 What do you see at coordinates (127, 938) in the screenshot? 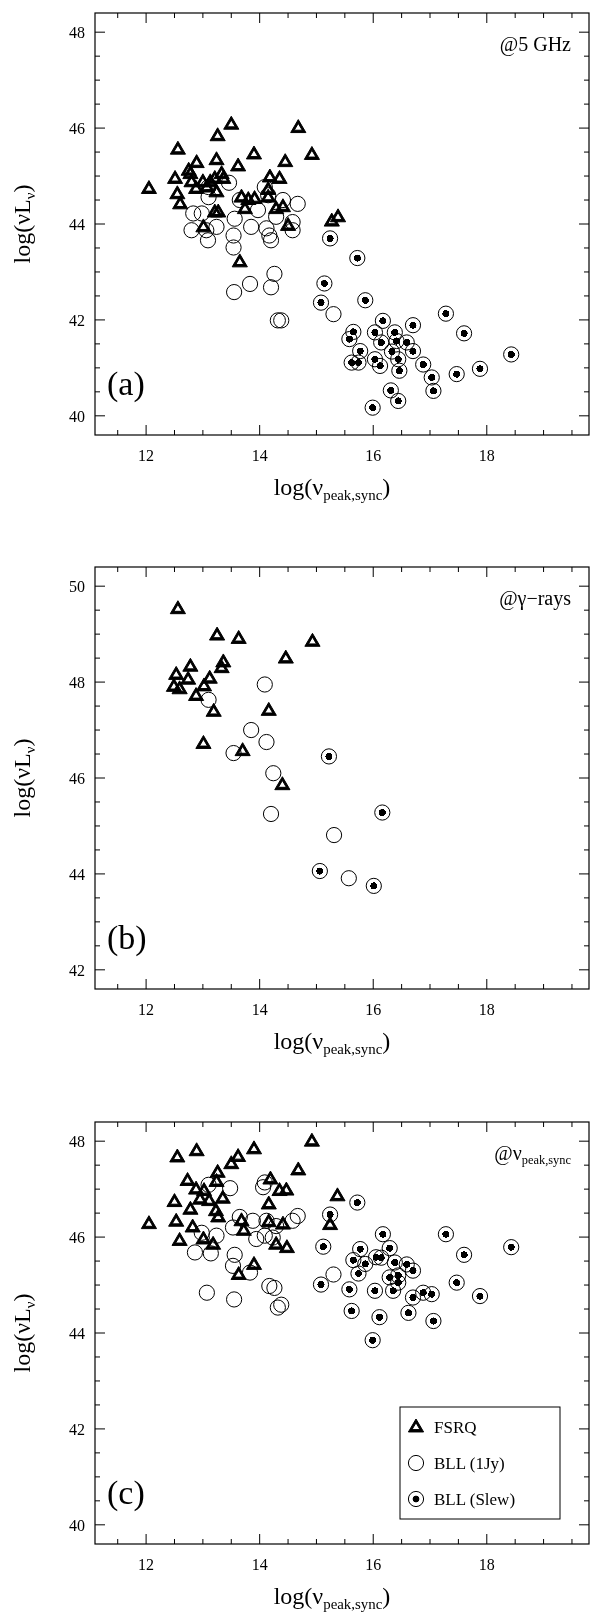
I see `annotation: (b)` at bounding box center [127, 938].